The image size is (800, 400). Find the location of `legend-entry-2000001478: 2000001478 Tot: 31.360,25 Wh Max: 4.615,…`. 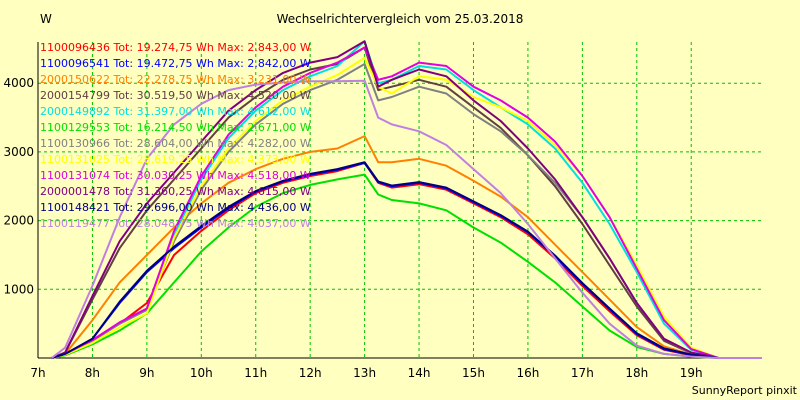

legend-entry-2000001478: 2000001478 Tot: 31.360,25 Wh Max: 4.615,… is located at coordinates (175, 191).